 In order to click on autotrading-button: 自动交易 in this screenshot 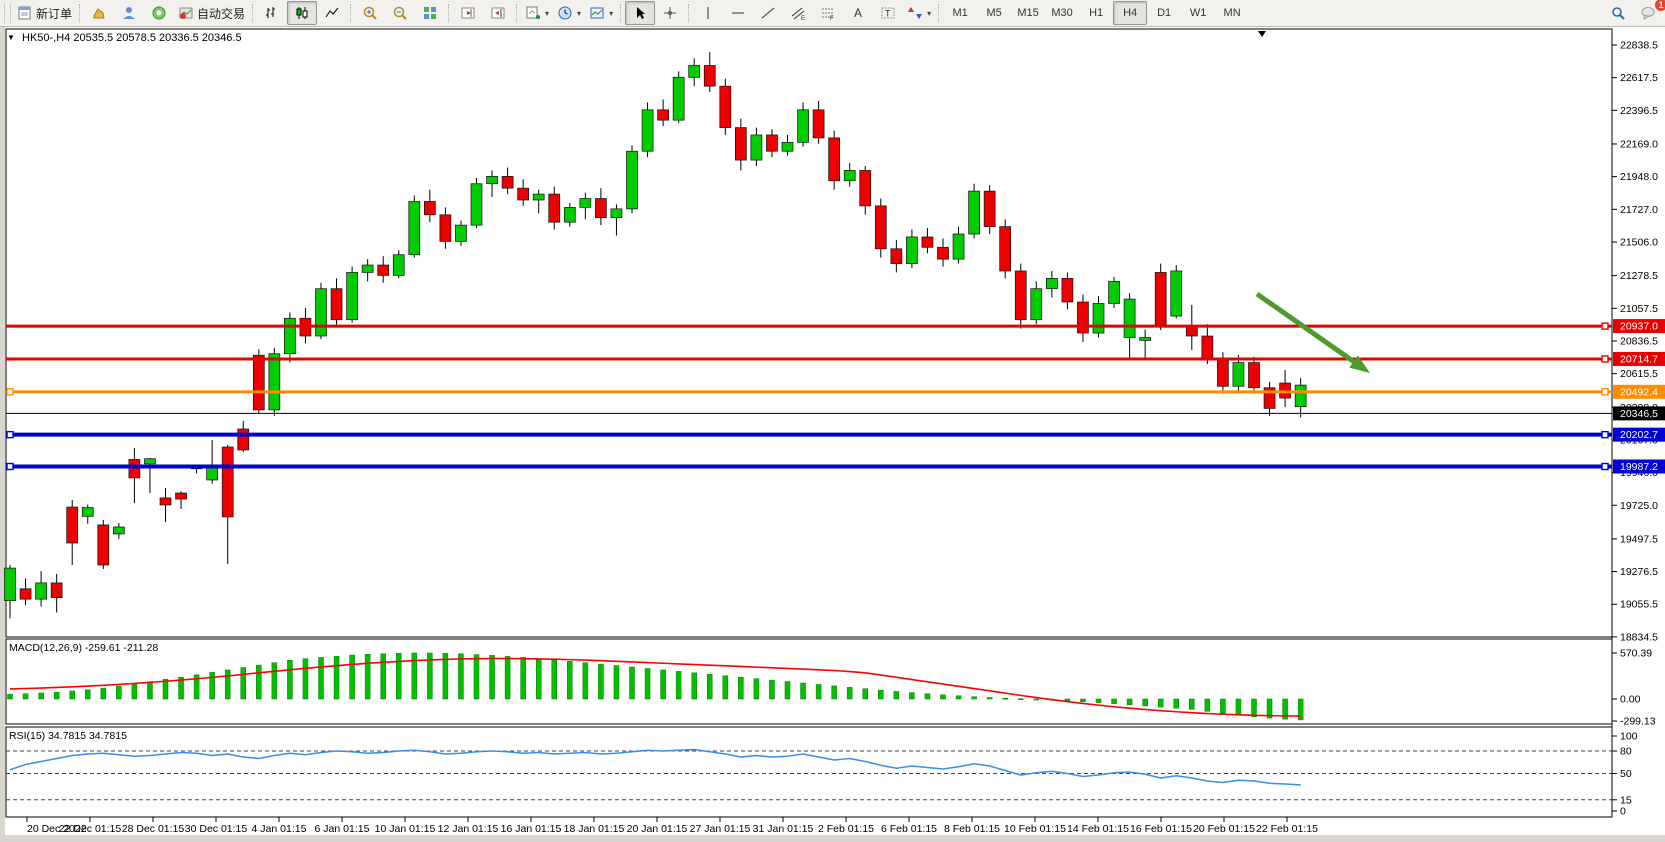, I will do `click(211, 13)`.